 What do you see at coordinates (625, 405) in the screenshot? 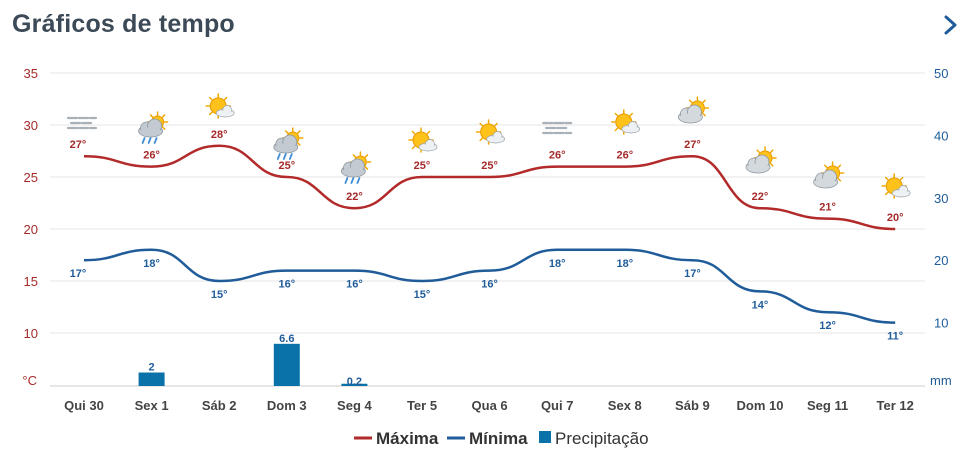
I see `x-axis-label: Sex 8` at bounding box center [625, 405].